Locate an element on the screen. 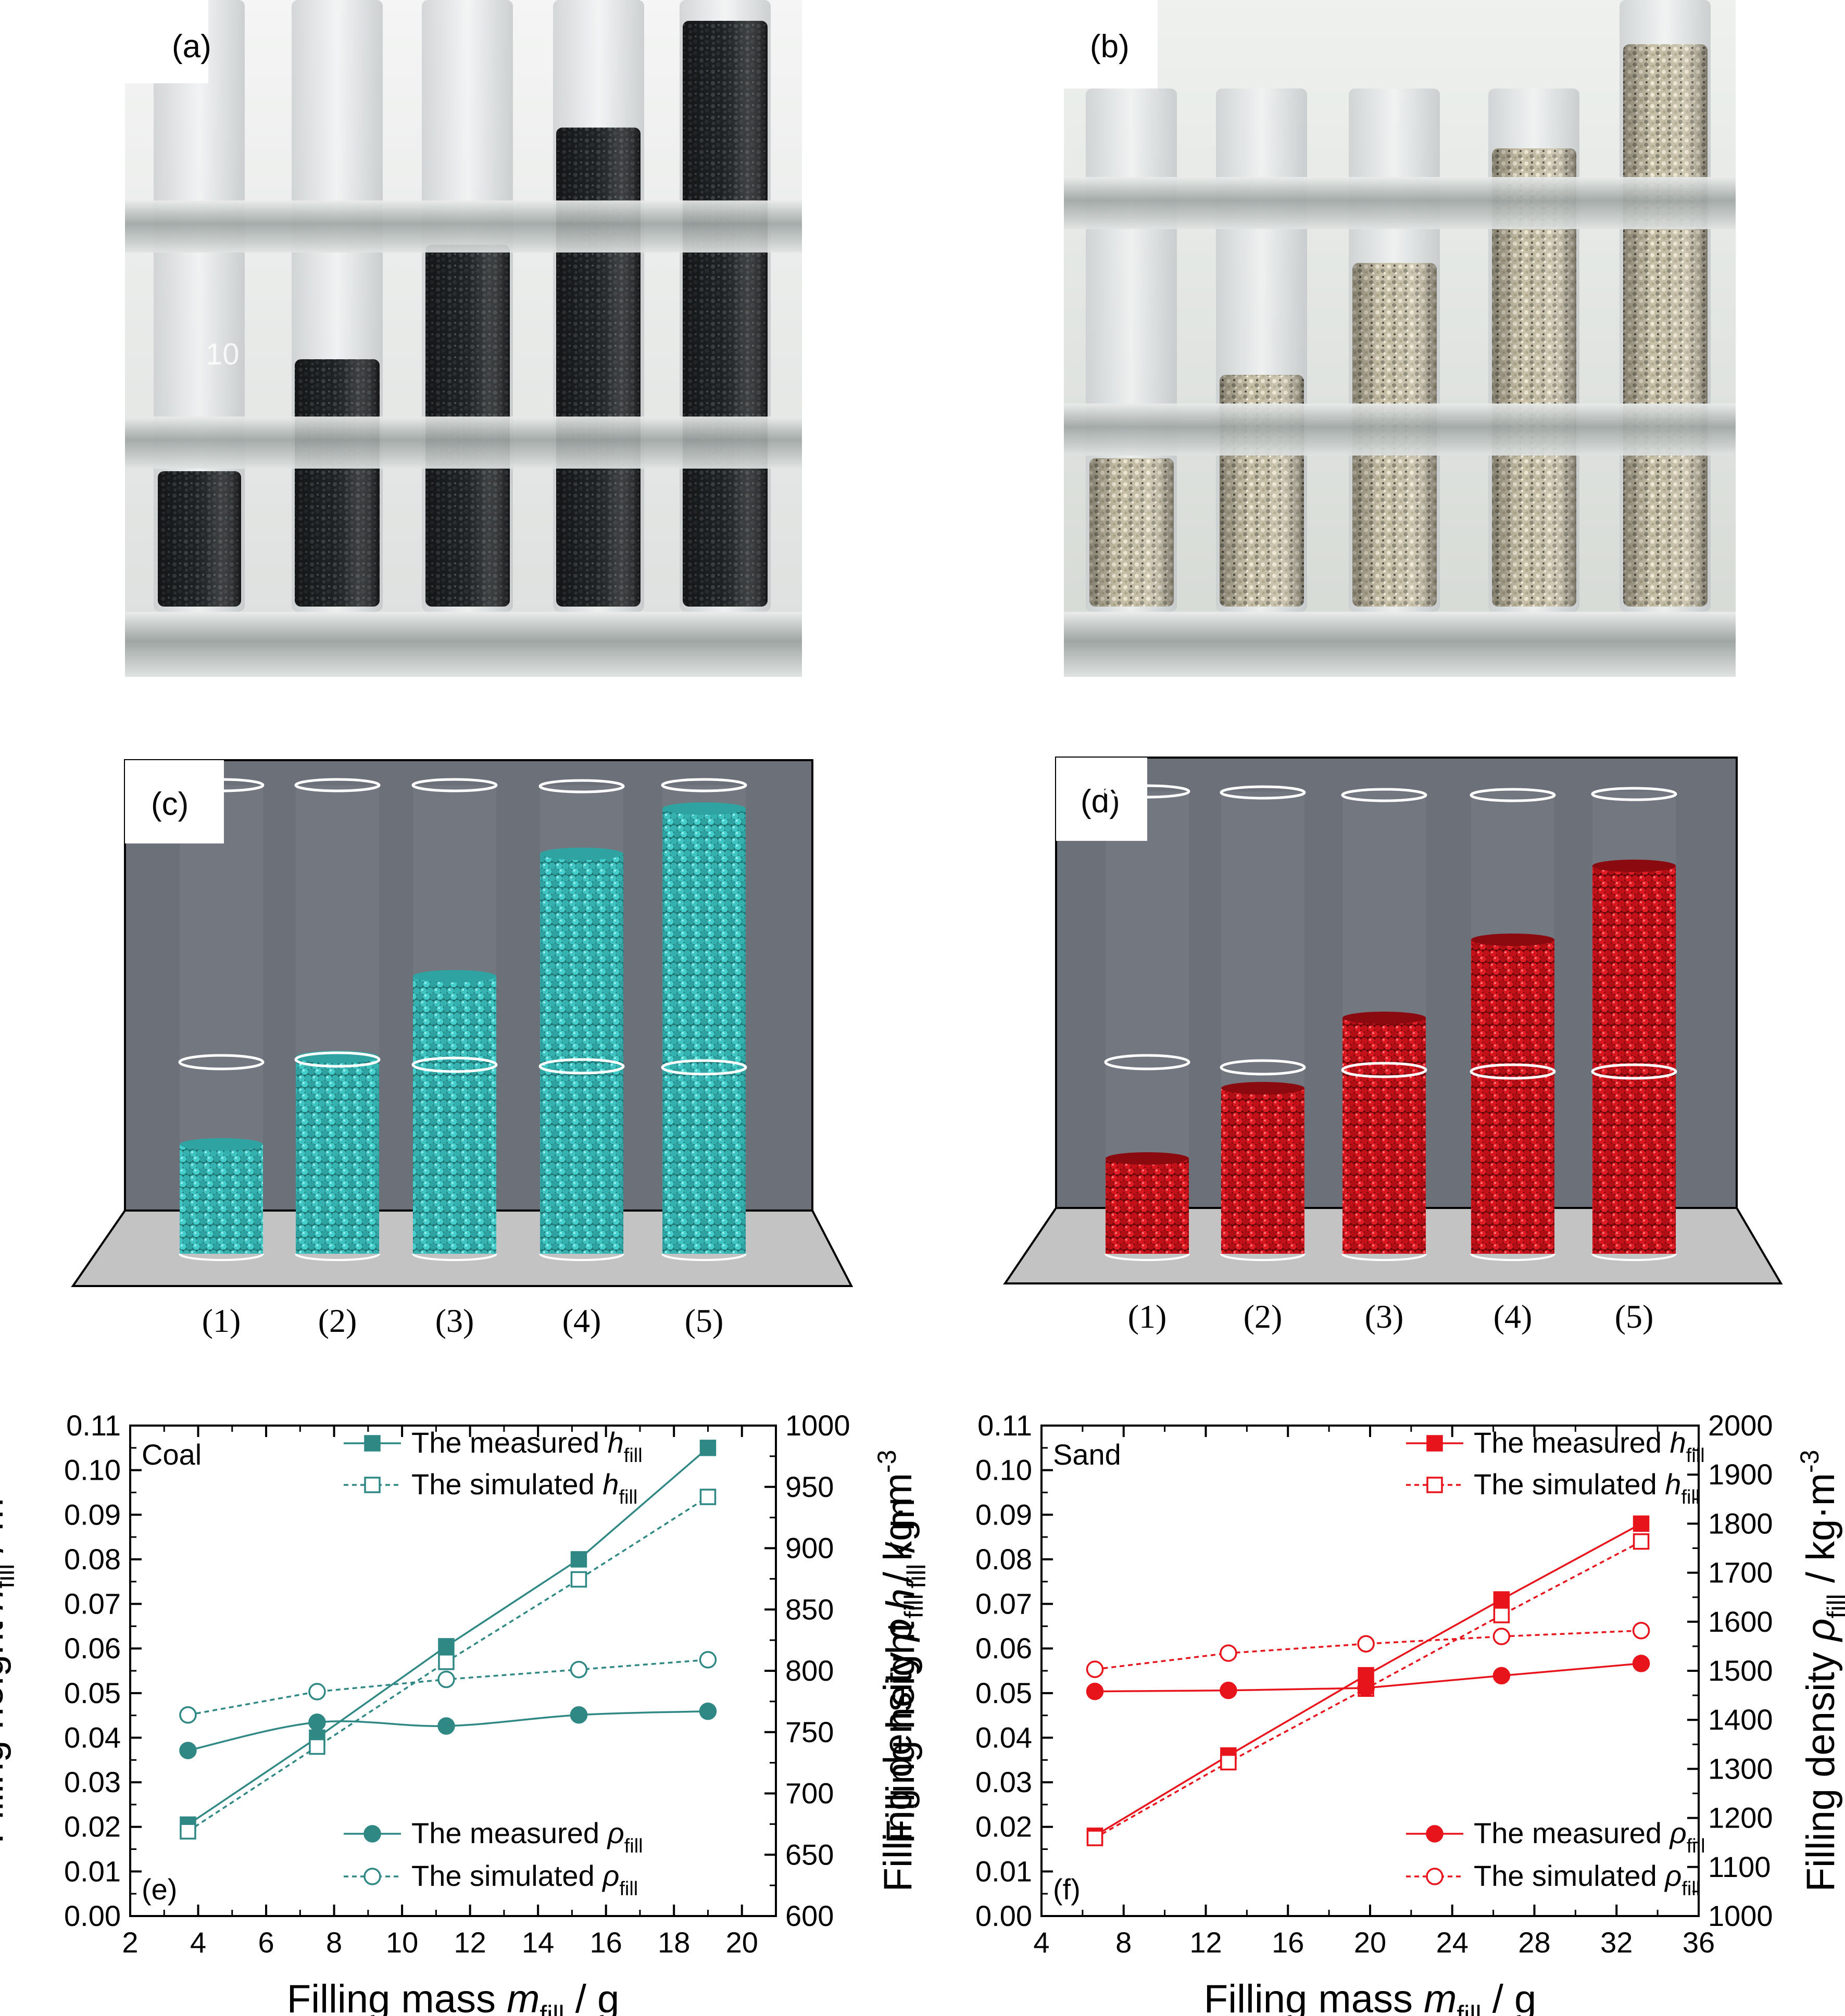 This screenshot has height=2016, width=1845. x-tick-label: 16 is located at coordinates (606, 1943).